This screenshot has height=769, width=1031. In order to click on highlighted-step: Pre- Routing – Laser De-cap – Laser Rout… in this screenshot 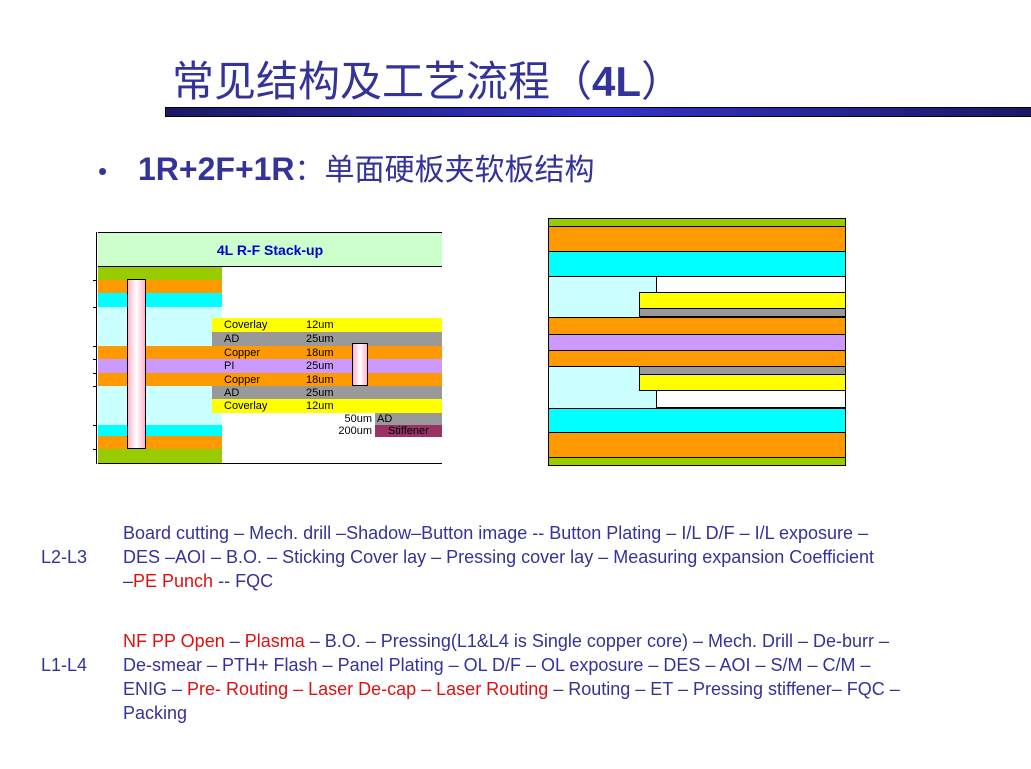, I will do `click(368, 689)`.